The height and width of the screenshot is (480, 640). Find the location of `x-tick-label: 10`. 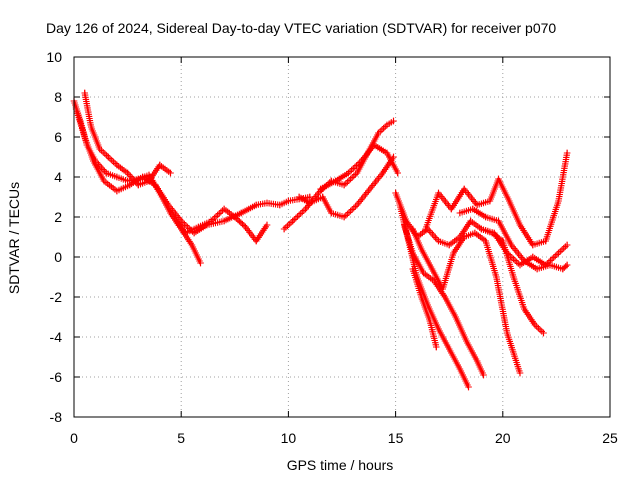

x-tick-label: 10 is located at coordinates (289, 438).